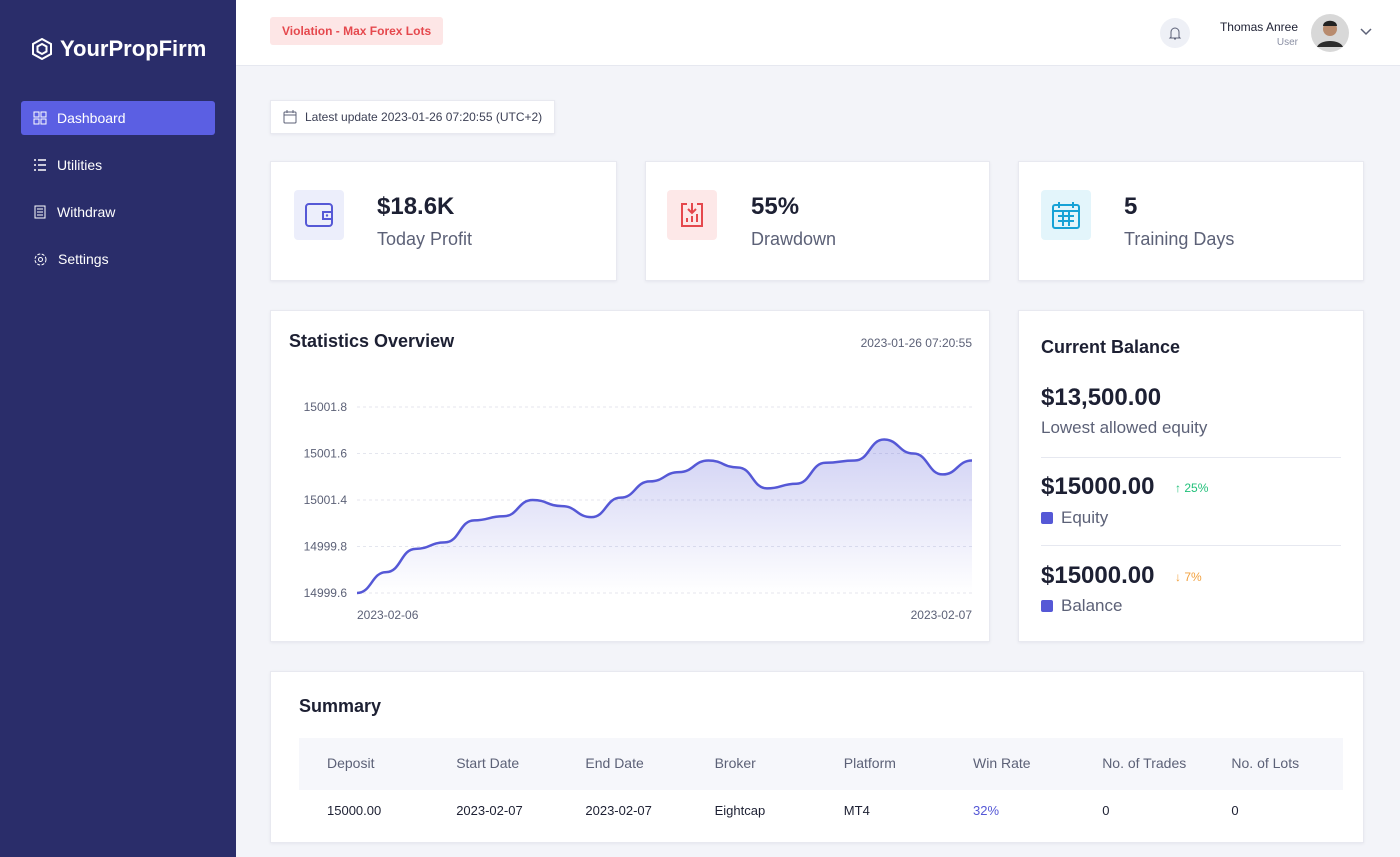 Image resolution: width=1400 pixels, height=857 pixels. Describe the element at coordinates (1366, 32) in the screenshot. I see `dropdown-caret` at that location.